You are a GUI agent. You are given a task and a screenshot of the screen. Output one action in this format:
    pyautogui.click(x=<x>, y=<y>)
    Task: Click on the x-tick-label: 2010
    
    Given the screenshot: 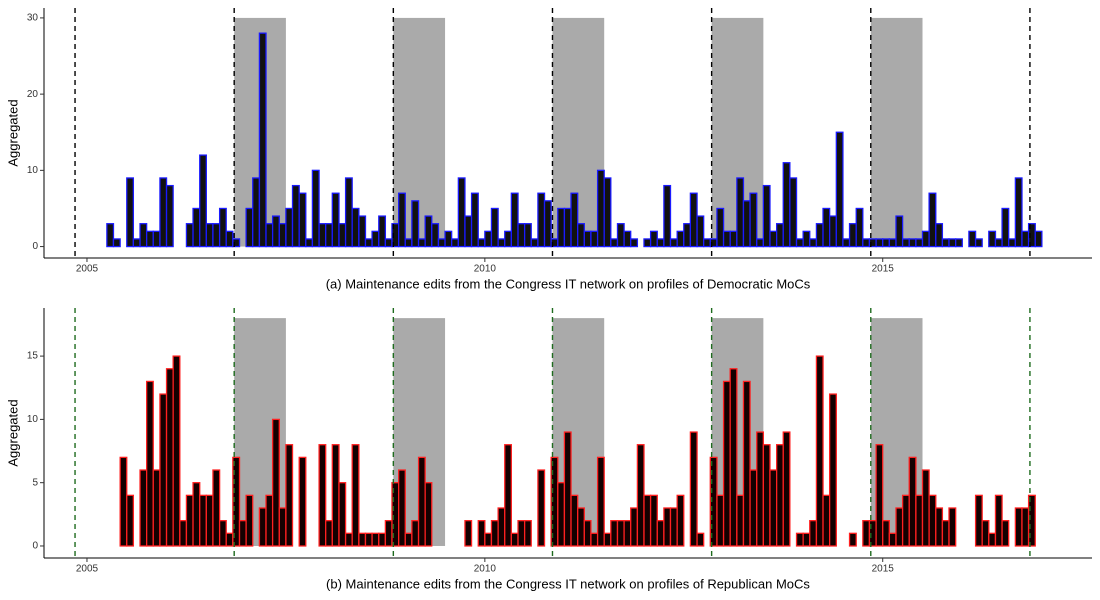 What is the action you would take?
    pyautogui.click(x=485, y=569)
    